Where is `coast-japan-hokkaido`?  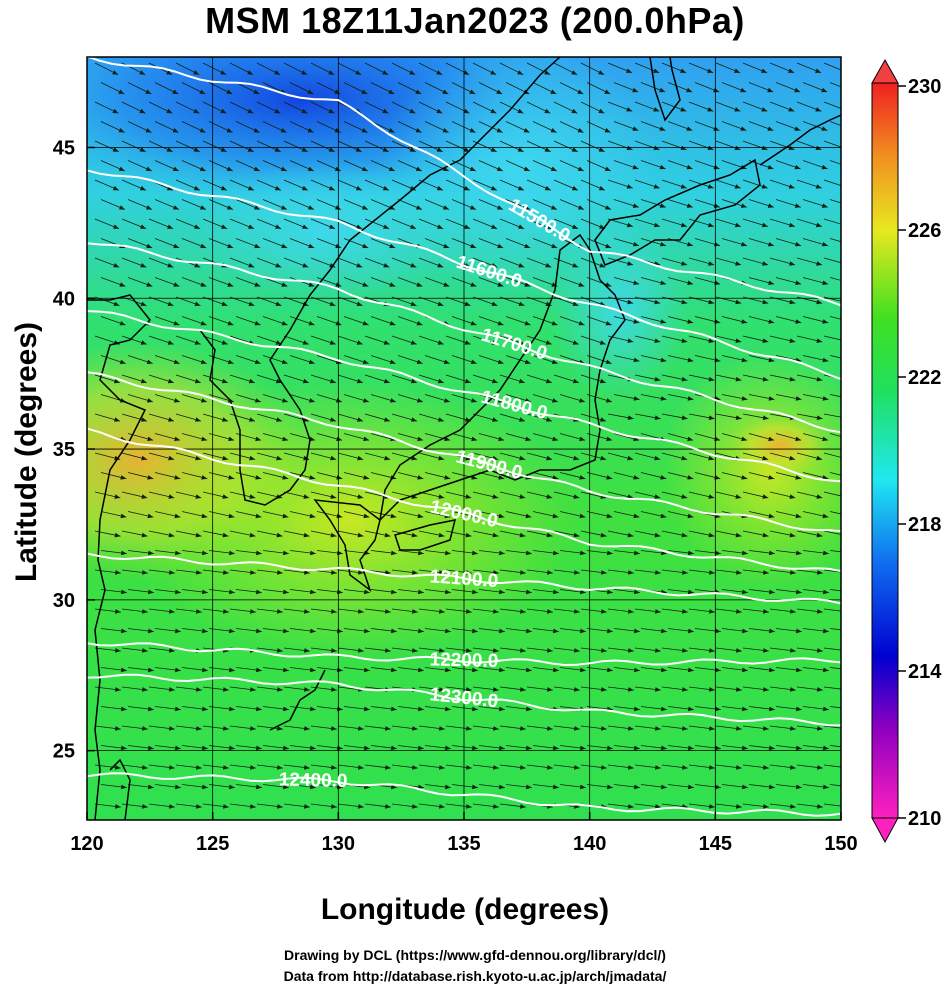 coast-japan-hokkaido is located at coordinates (677, 212).